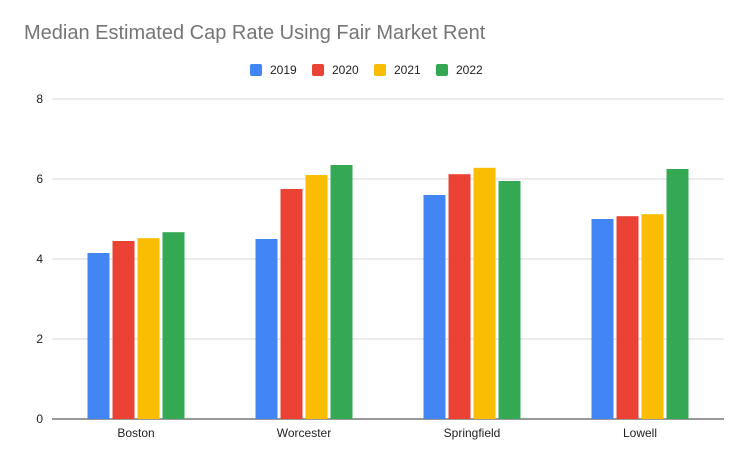 The width and height of the screenshot is (749, 463). Describe the element at coordinates (407, 70) in the screenshot. I see `legend-label: 2021` at that location.